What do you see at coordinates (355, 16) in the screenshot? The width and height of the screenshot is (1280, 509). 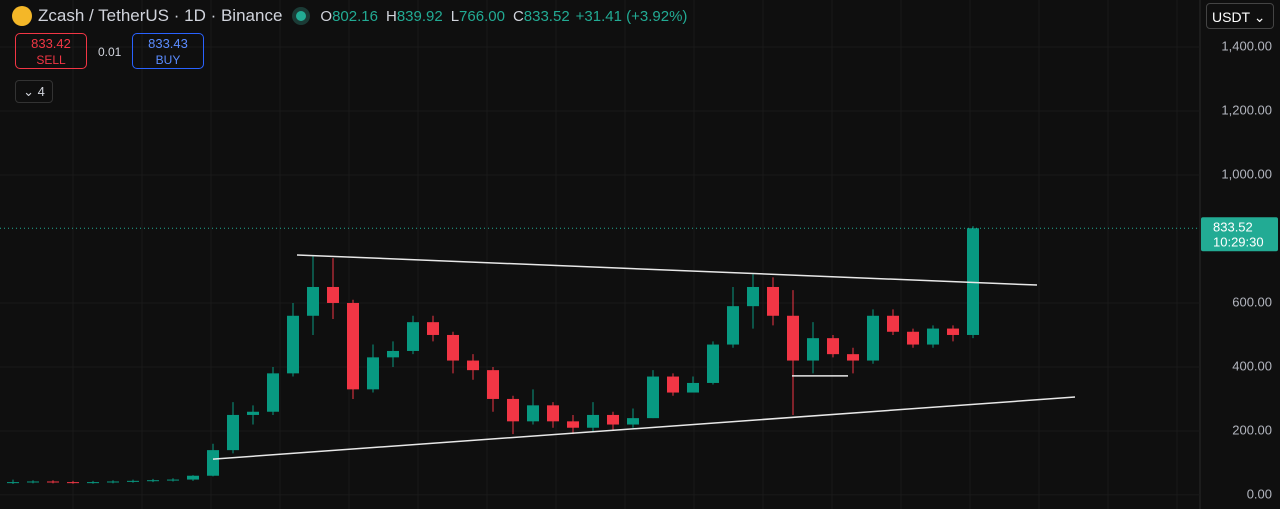 I see `ohlc-value: 802.16` at bounding box center [355, 16].